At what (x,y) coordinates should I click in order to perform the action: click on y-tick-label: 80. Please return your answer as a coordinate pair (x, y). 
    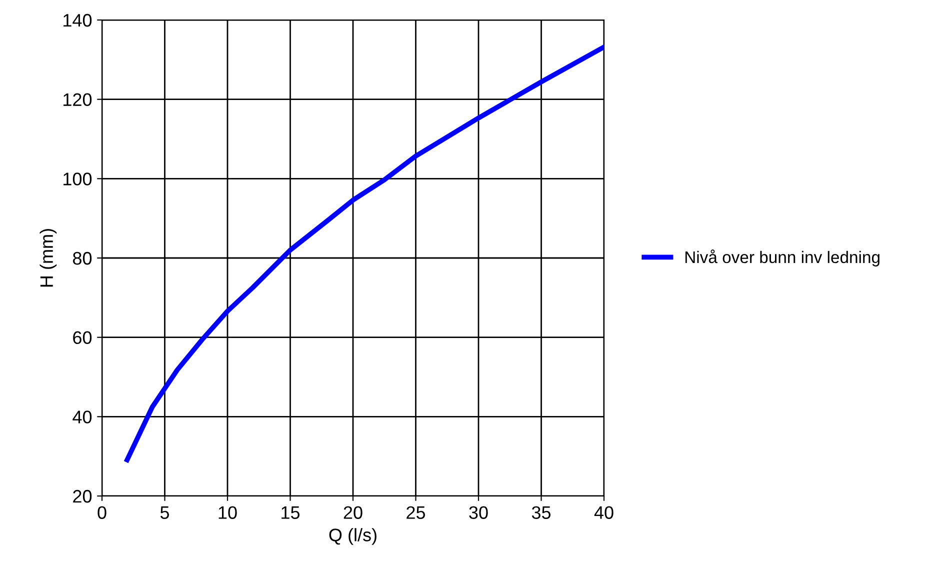
    Looking at the image, I should click on (82, 258).